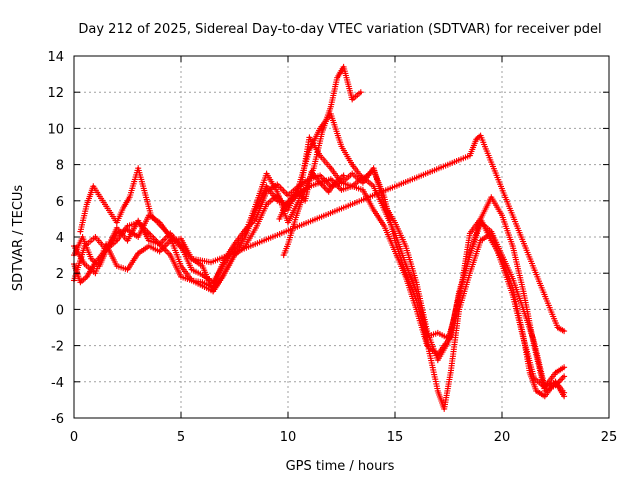 Image resolution: width=640 pixels, height=480 pixels. What do you see at coordinates (60, 310) in the screenshot?
I see `y-tick-label: 0` at bounding box center [60, 310].